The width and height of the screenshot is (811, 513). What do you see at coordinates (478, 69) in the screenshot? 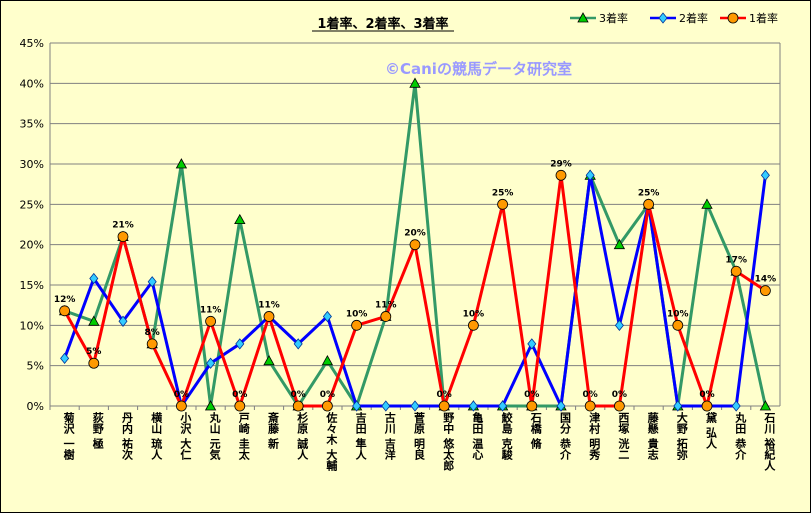
I see `watermark: ©Caniの競馬データ研究室` at bounding box center [478, 69].